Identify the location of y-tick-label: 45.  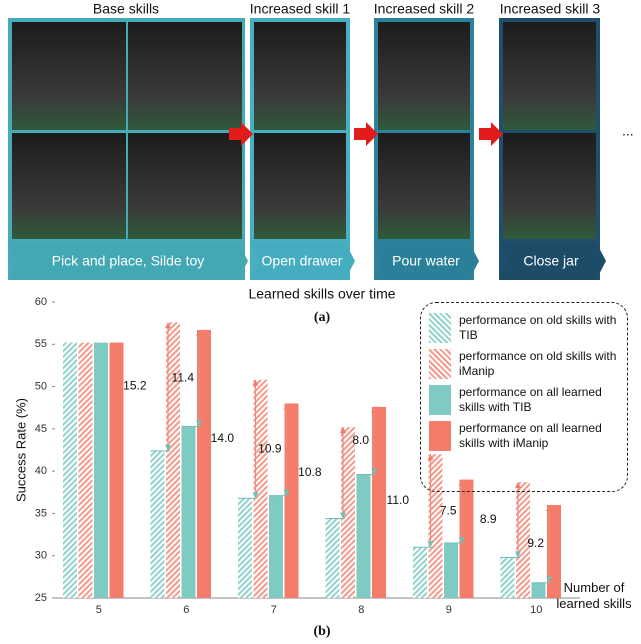
(41, 429).